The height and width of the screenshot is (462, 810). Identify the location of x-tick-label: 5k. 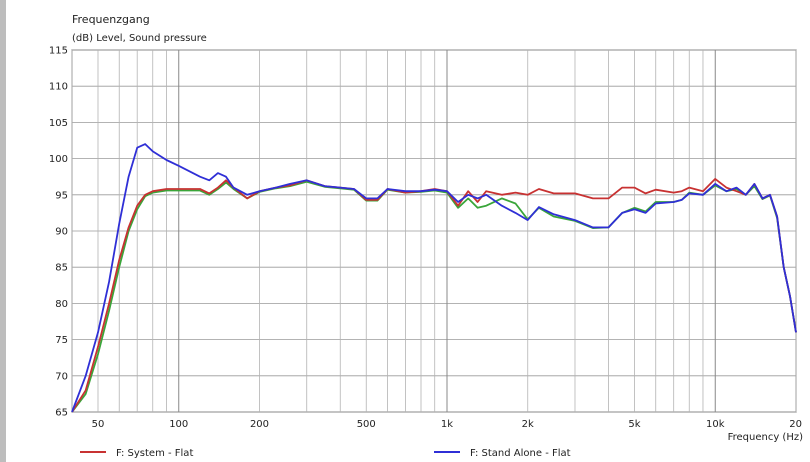
(634, 424).